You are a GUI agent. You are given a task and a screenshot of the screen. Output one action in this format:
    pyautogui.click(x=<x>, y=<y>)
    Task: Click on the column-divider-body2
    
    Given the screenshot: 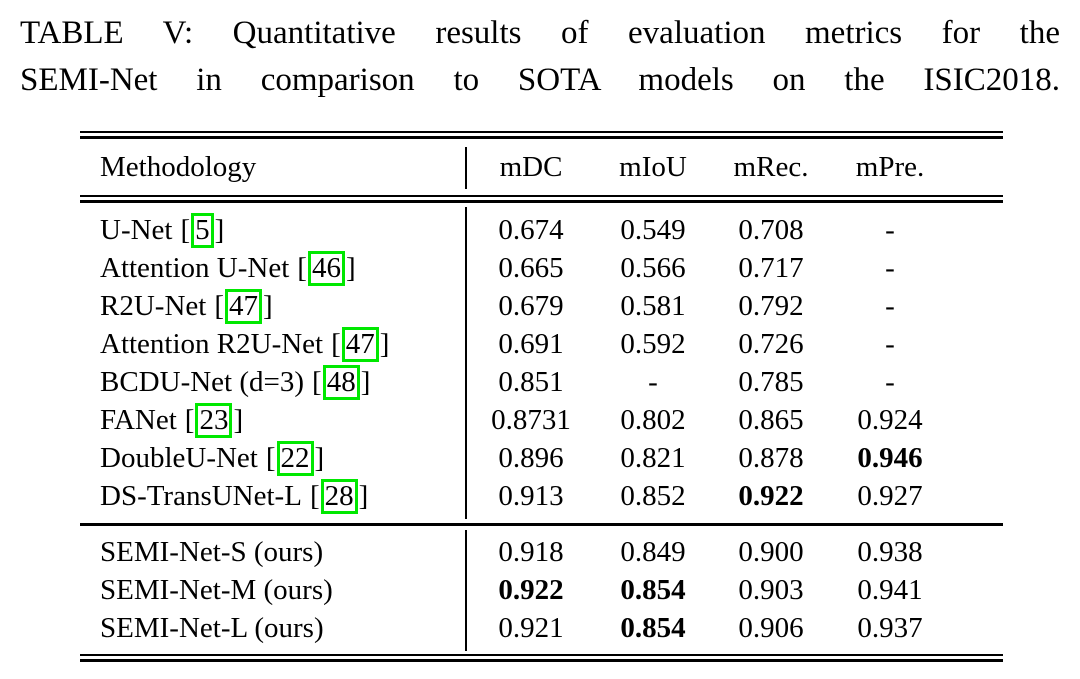 What is the action you would take?
    pyautogui.click(x=466, y=590)
    